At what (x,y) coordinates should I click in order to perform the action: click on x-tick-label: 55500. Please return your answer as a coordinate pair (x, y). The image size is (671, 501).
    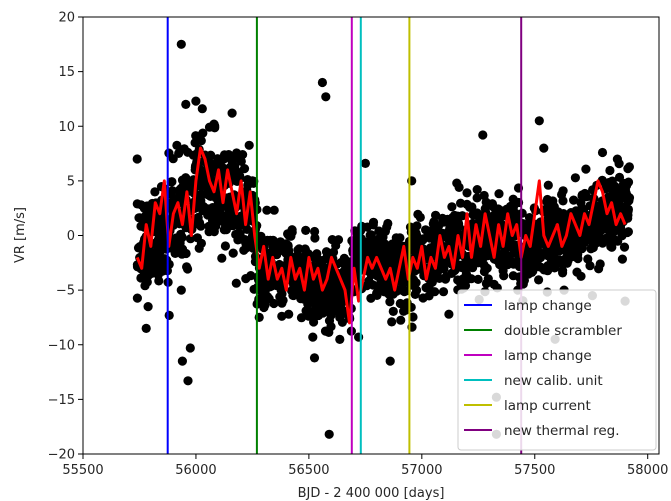
    Looking at the image, I should click on (82, 470).